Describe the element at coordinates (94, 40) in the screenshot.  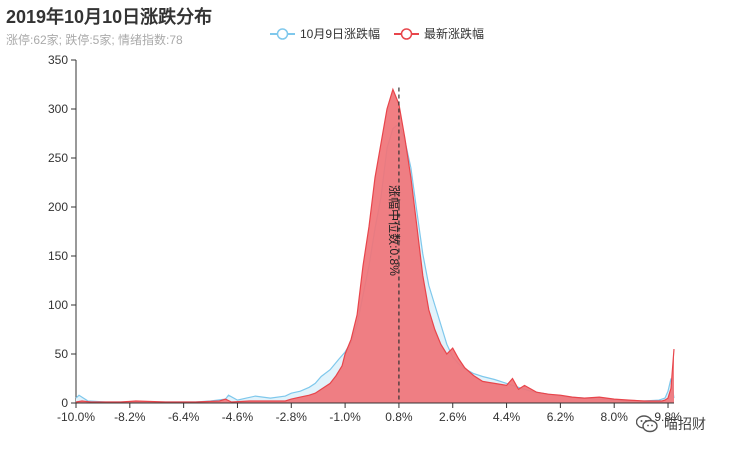
I see `chart-subtitle: 涨停:62家; 跌停:5家; 情绪指数:78` at that location.